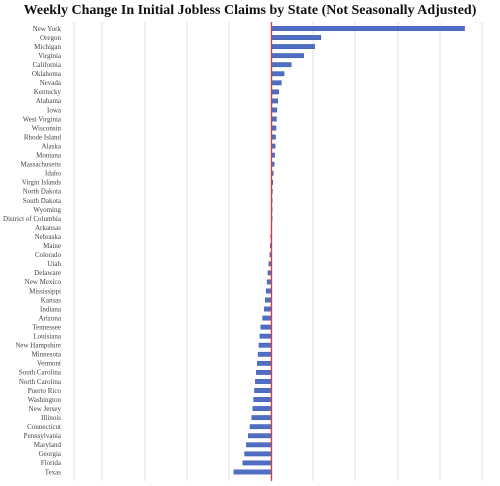  What do you see at coordinates (51, 300) in the screenshot?
I see `category-label: Kansas` at bounding box center [51, 300].